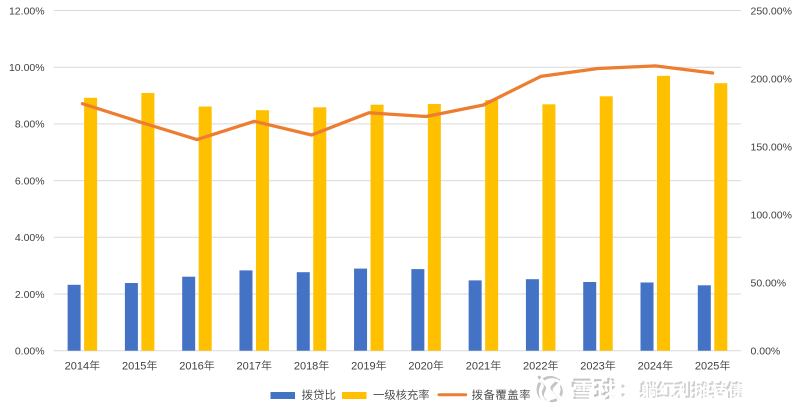 This screenshot has height=411, width=800. Describe the element at coordinates (771, 79) in the screenshot. I see `svg-text: 200.00%` at that location.